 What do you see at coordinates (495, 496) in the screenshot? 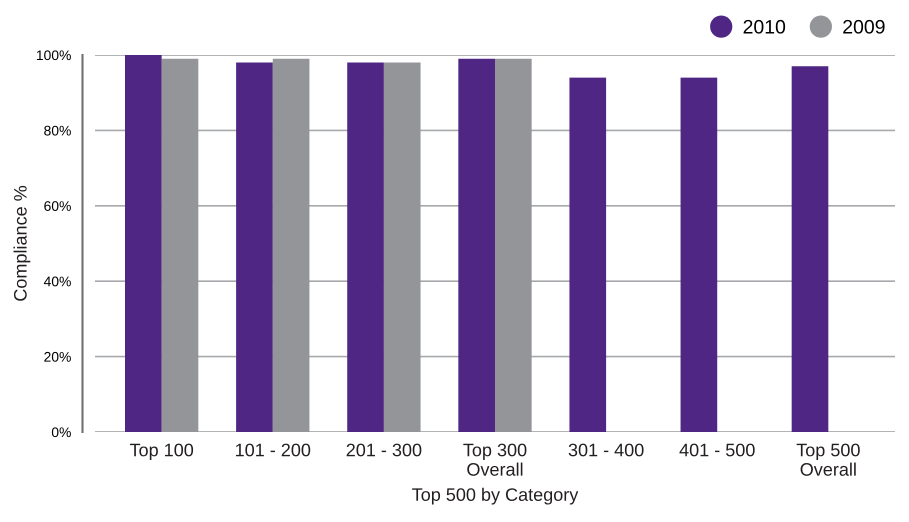
I see `x-axis-title: Top 500 by Category` at bounding box center [495, 496].